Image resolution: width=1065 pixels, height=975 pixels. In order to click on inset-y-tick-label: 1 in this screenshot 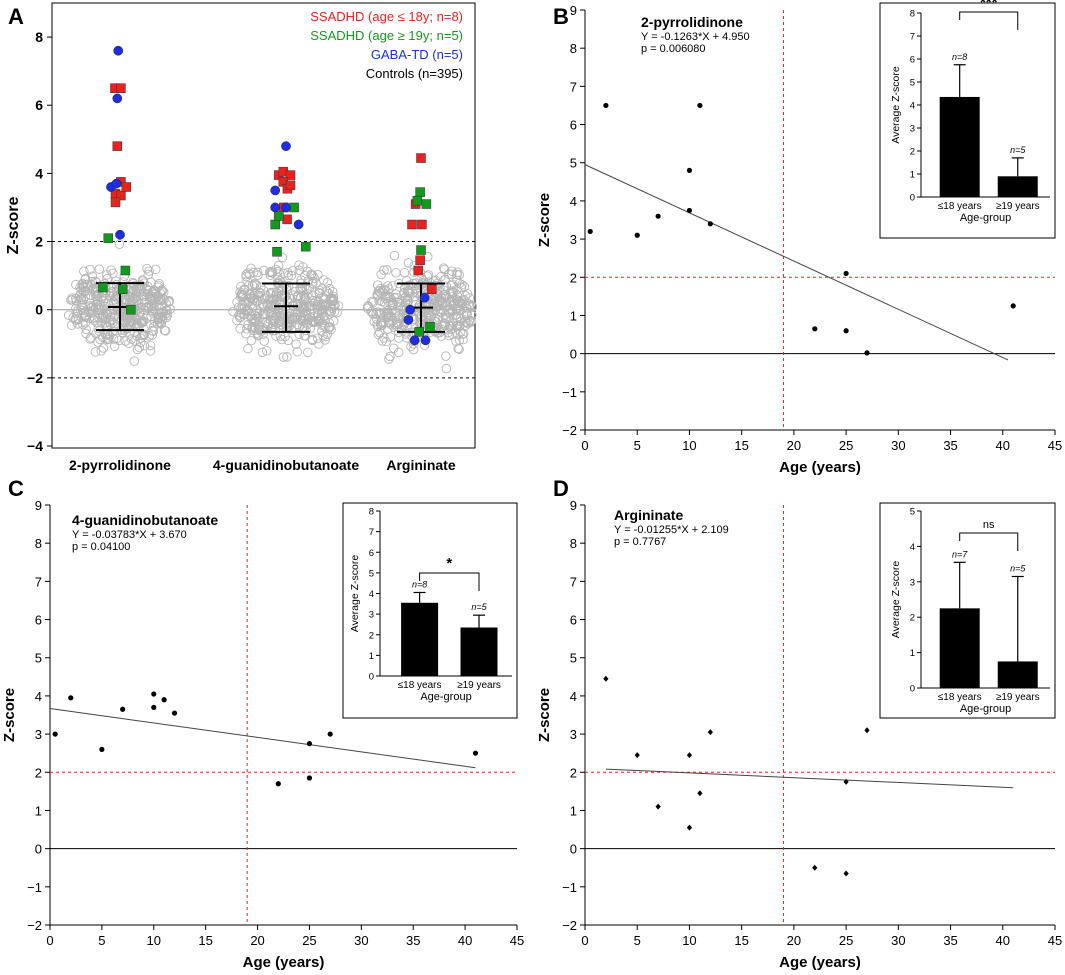, I will do `click(912, 175)`.